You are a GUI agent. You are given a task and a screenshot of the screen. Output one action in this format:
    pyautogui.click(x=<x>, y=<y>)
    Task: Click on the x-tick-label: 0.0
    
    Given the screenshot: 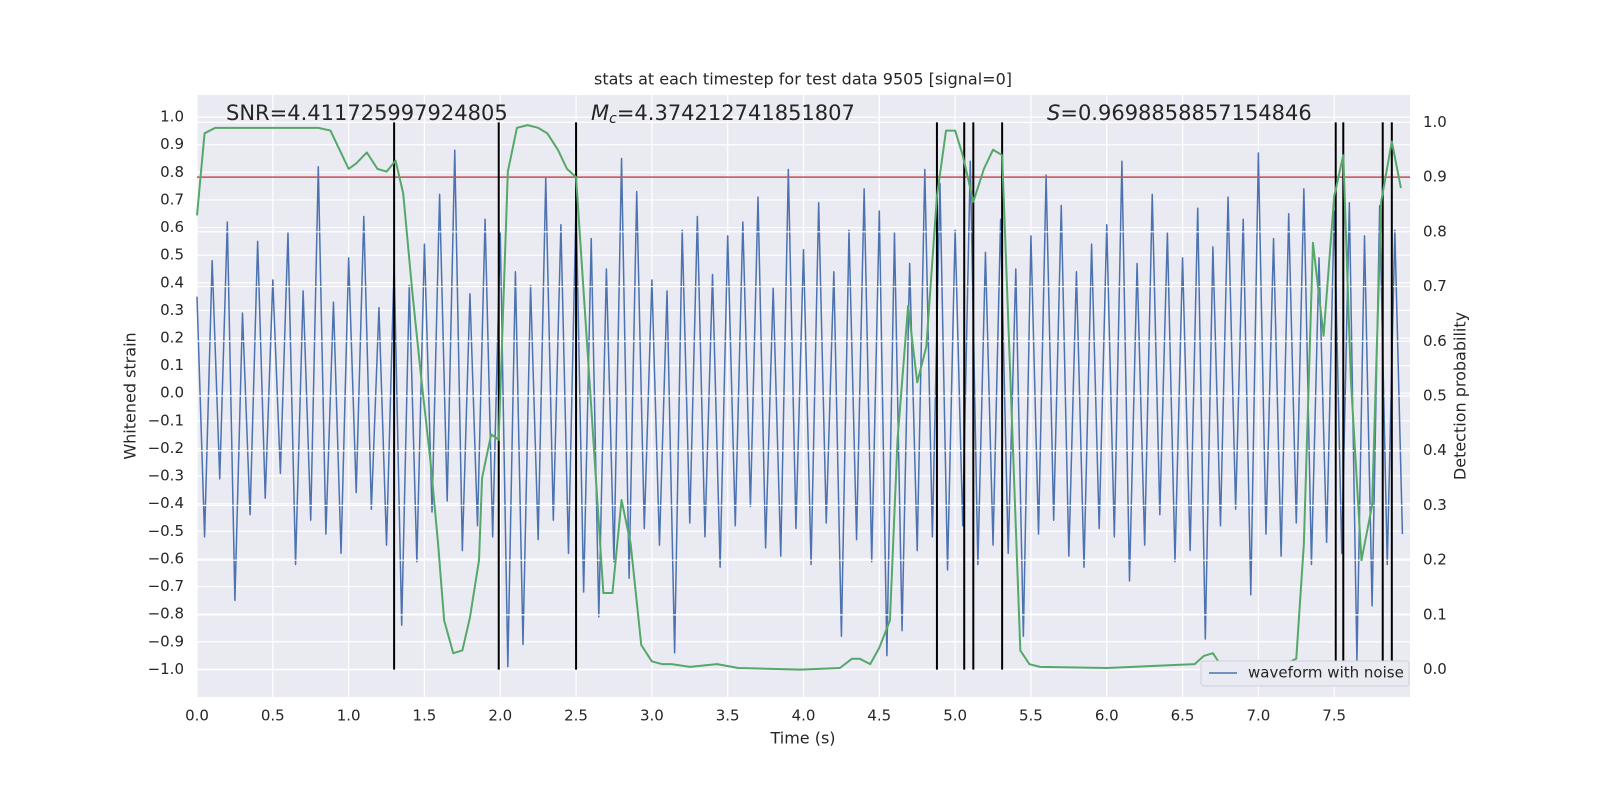 What is the action you would take?
    pyautogui.click(x=197, y=716)
    